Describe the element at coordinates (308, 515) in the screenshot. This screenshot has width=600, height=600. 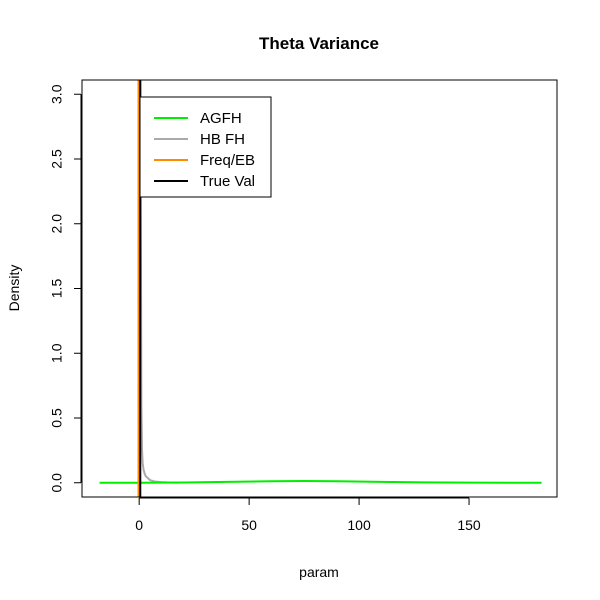
I see `x-axis: 0 50 100 150` at that location.